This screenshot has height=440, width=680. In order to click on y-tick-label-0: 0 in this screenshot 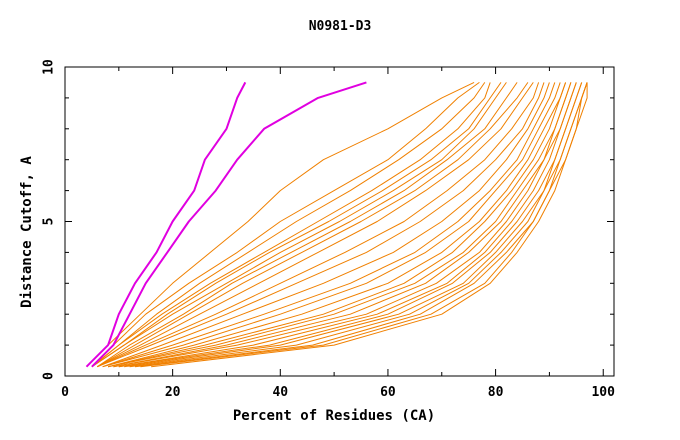, I will do `click(49, 376)`.